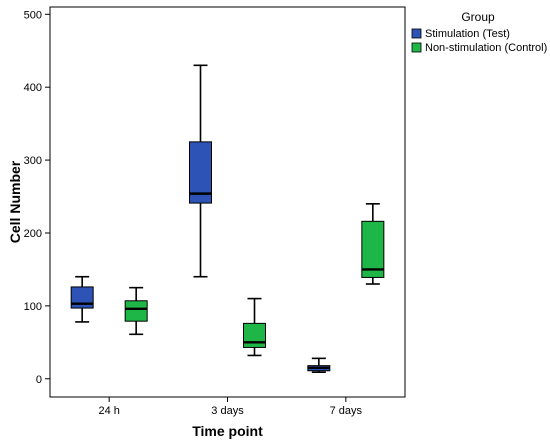  What do you see at coordinates (346, 411) in the screenshot?
I see `x-tick-label: 7 days` at bounding box center [346, 411].